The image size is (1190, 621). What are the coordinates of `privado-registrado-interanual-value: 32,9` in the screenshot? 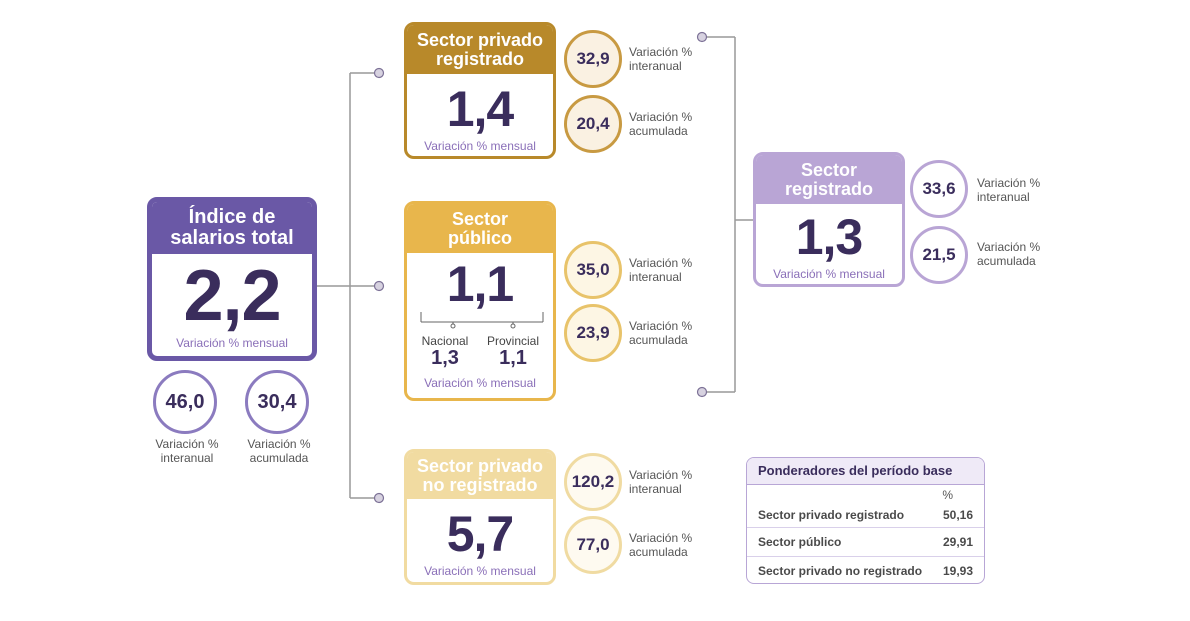 It's located at (593, 58).